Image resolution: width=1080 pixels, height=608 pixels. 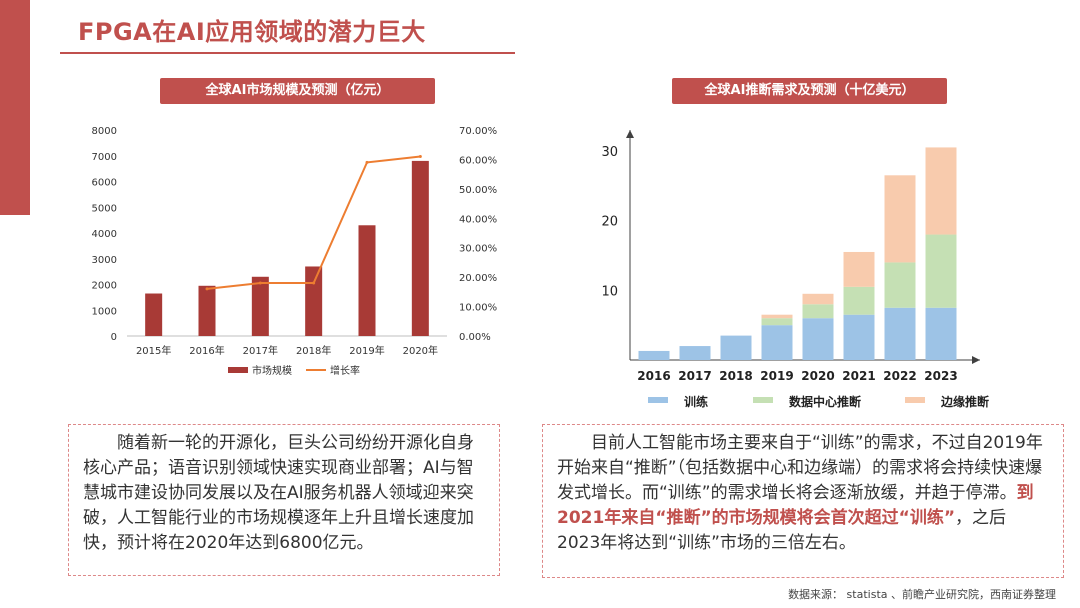 I want to click on chart2-label: 全球AI推断需求及预测（十亿美元）, so click(x=809, y=91).